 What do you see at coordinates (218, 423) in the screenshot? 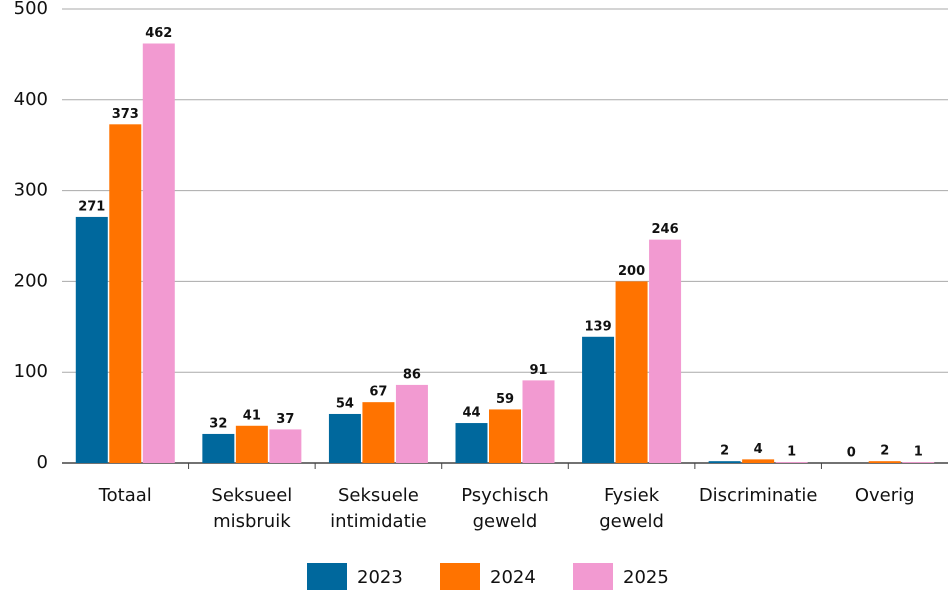
I see `value-label: 32` at bounding box center [218, 423].